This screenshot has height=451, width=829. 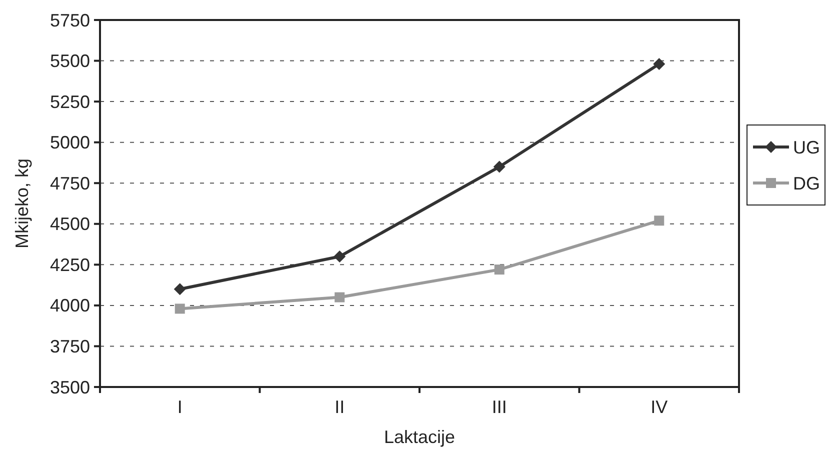 I want to click on y-tick-label: 4000, so click(x=70, y=306).